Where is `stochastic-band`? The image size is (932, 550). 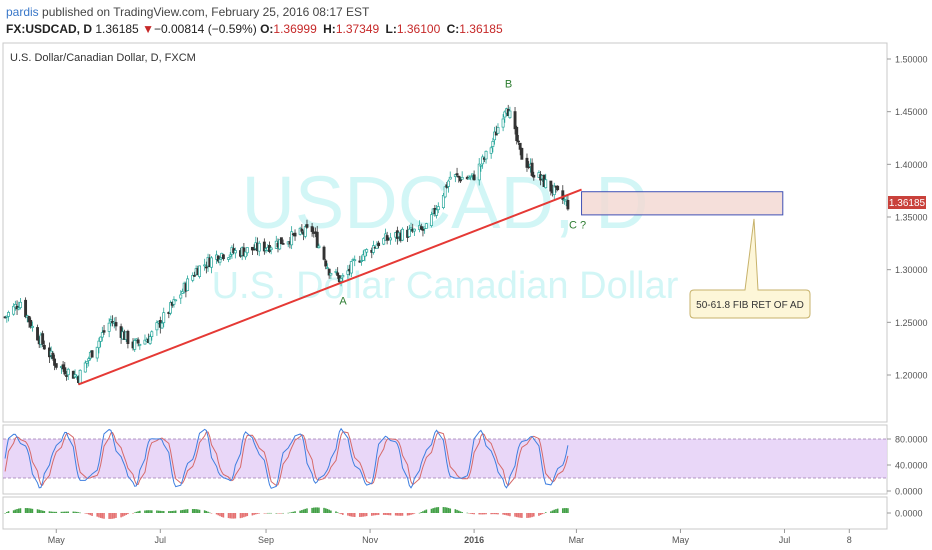 stochastic-band is located at coordinates (445, 458).